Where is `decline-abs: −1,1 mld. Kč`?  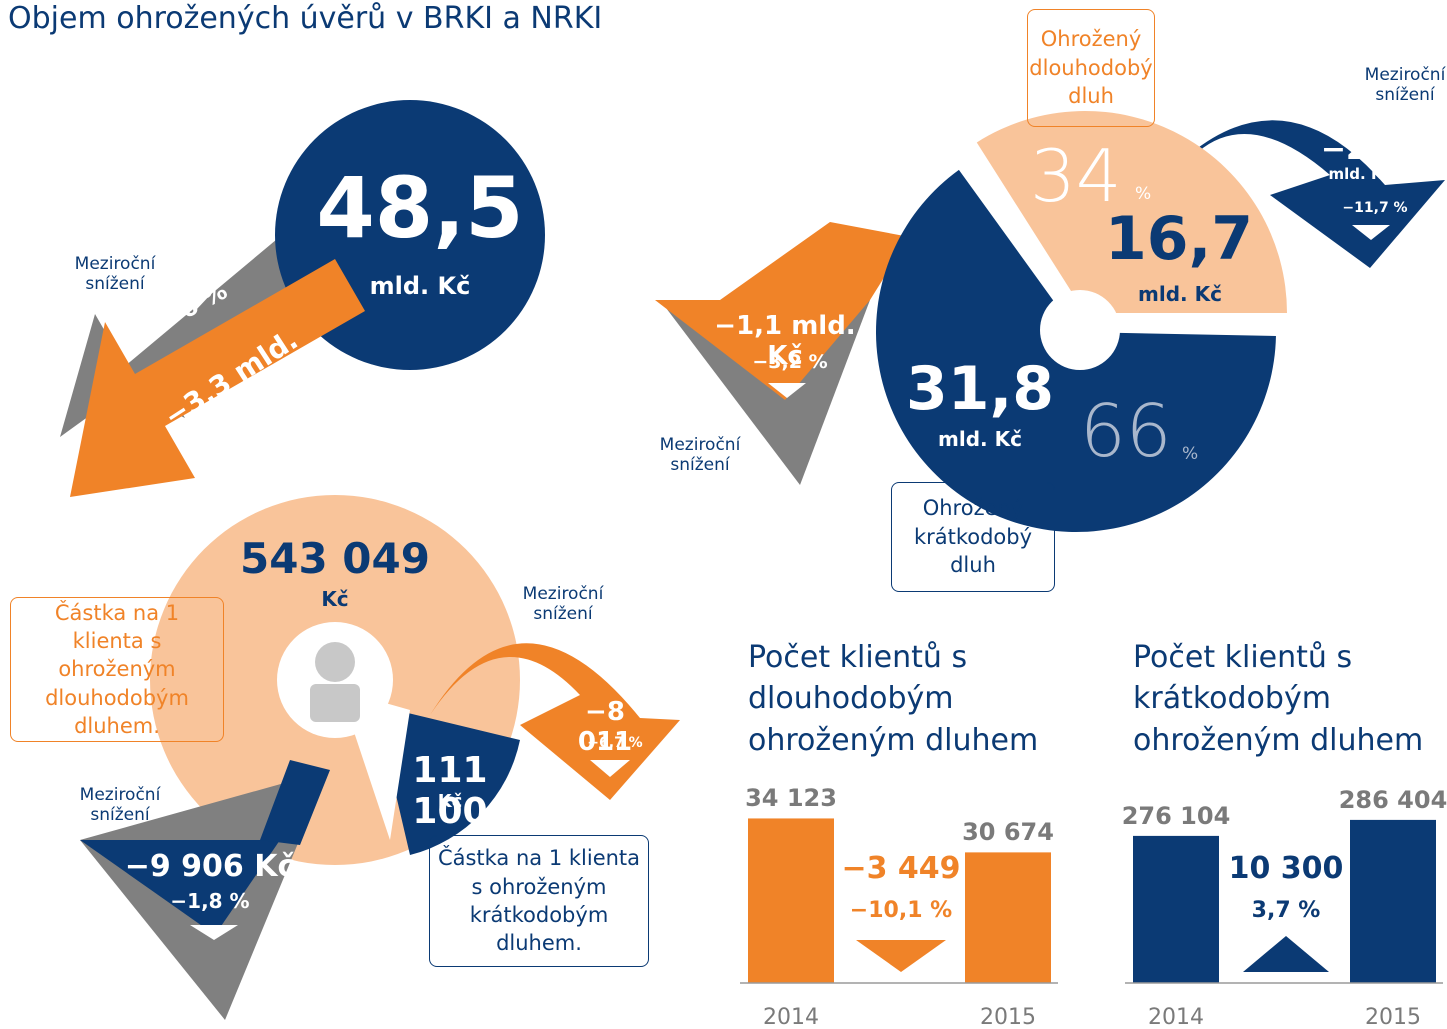 decline-abs: −1,1 mld. Kč is located at coordinates (785, 341).